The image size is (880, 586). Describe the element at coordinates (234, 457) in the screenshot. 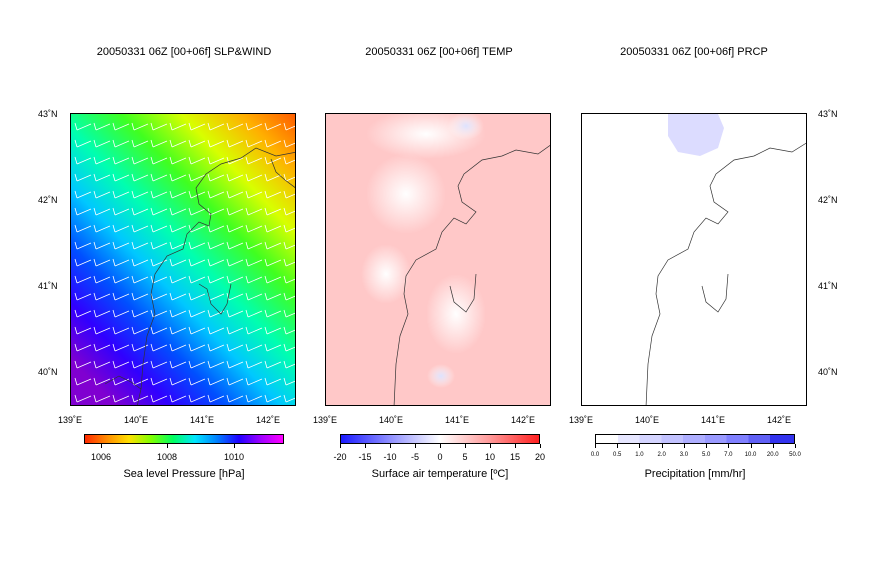

I see `slp-tick-1010: 1010` at that location.